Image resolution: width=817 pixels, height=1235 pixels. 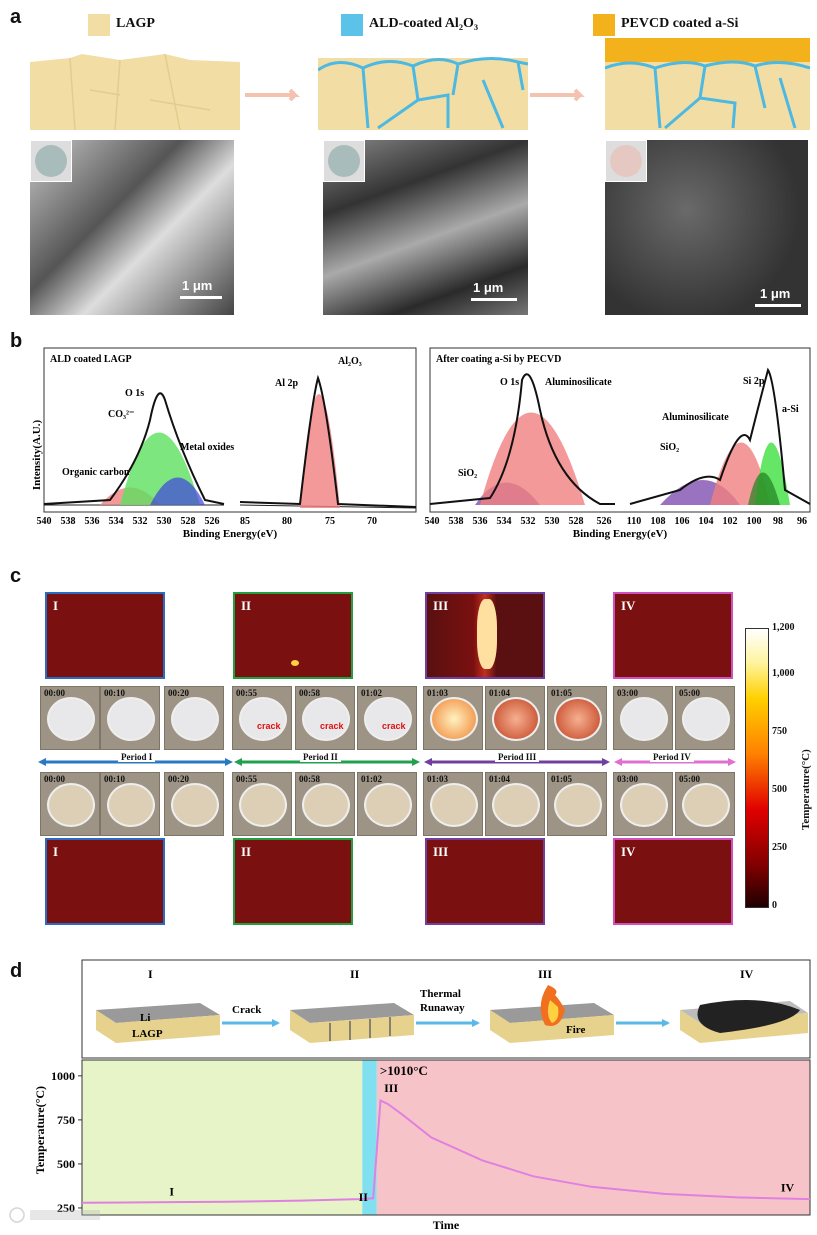 What do you see at coordinates (754, 381) in the screenshot?
I see `ann-si2p: Si 2p` at bounding box center [754, 381].